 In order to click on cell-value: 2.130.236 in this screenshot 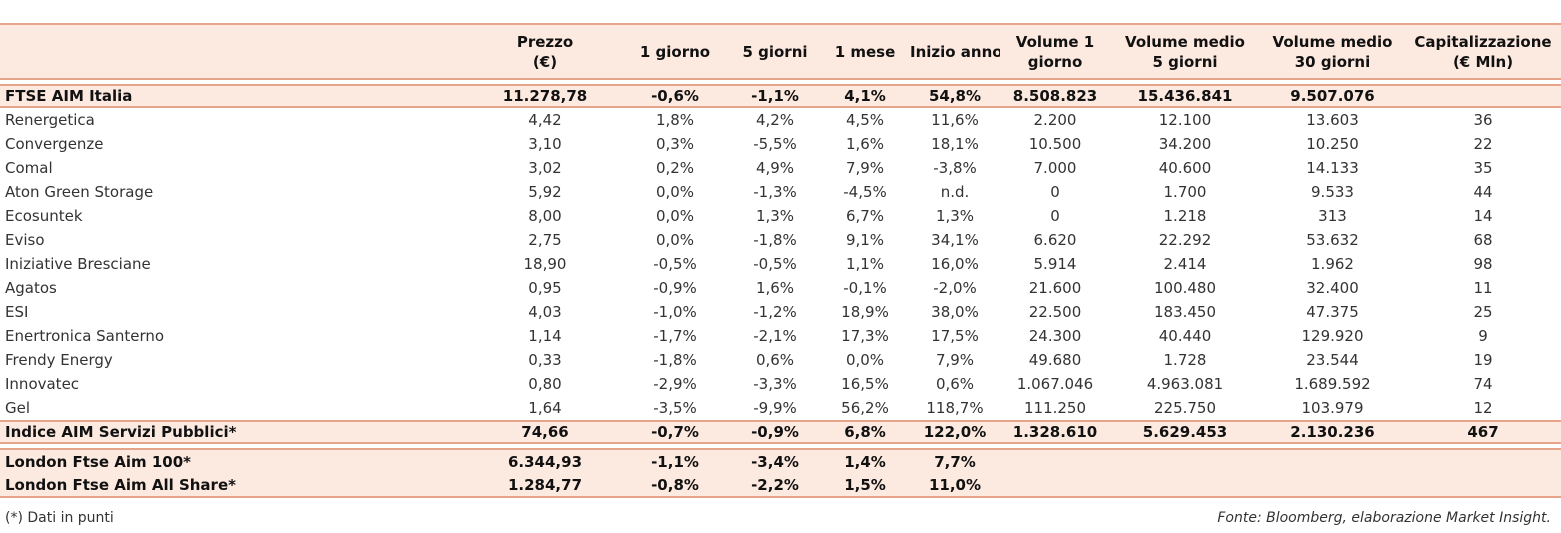, I will do `click(1332, 432)`.